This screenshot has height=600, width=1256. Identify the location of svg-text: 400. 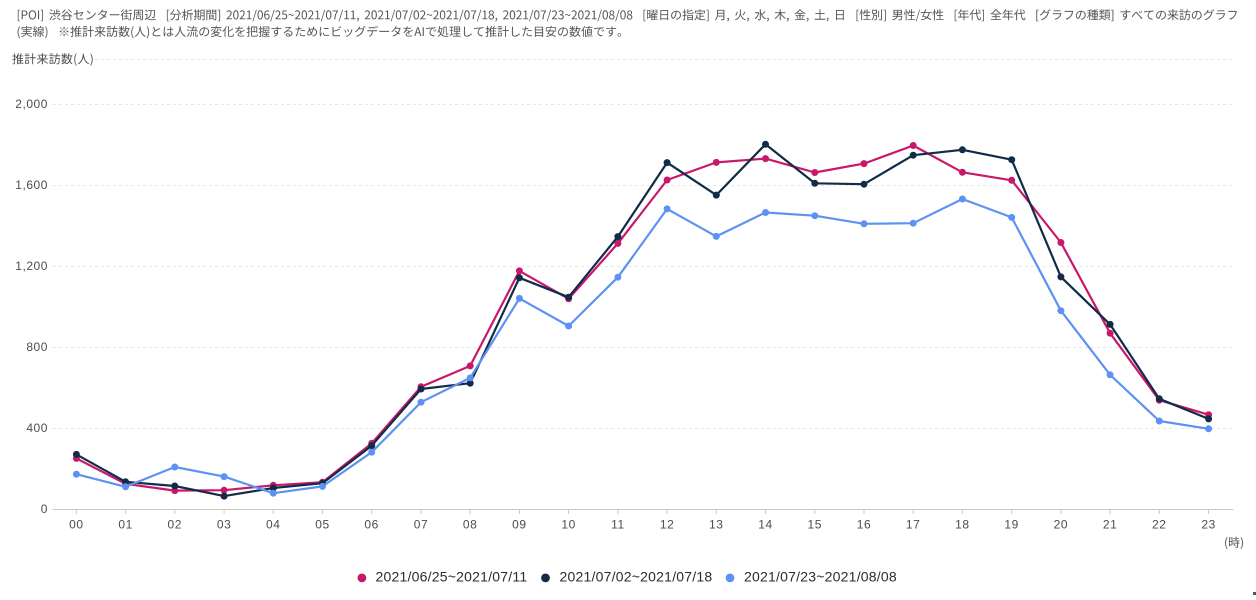
(37, 428).